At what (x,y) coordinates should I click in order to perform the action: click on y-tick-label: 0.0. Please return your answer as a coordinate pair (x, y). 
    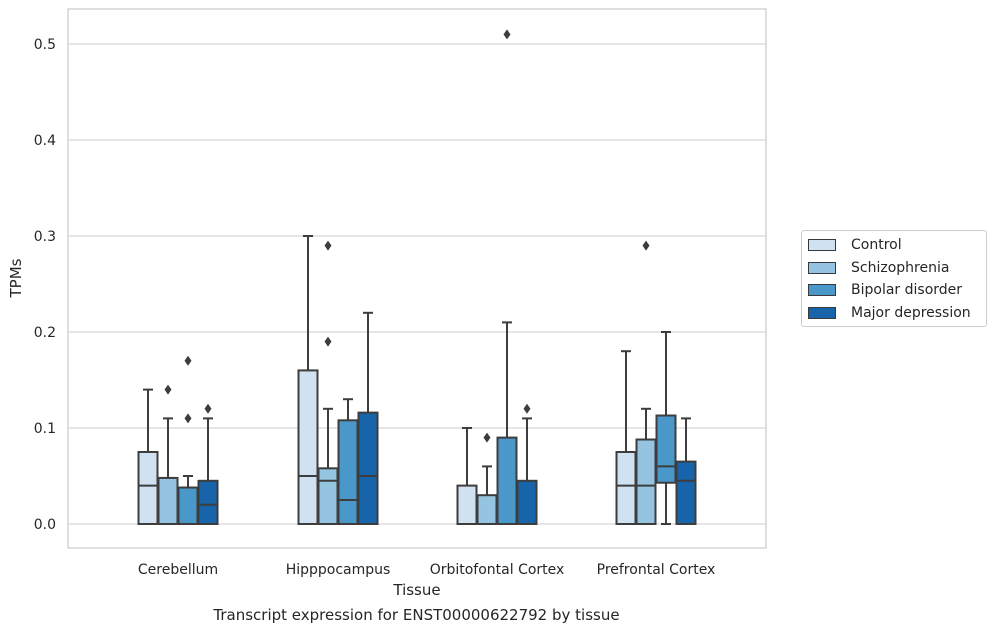
    Looking at the image, I should click on (45, 525).